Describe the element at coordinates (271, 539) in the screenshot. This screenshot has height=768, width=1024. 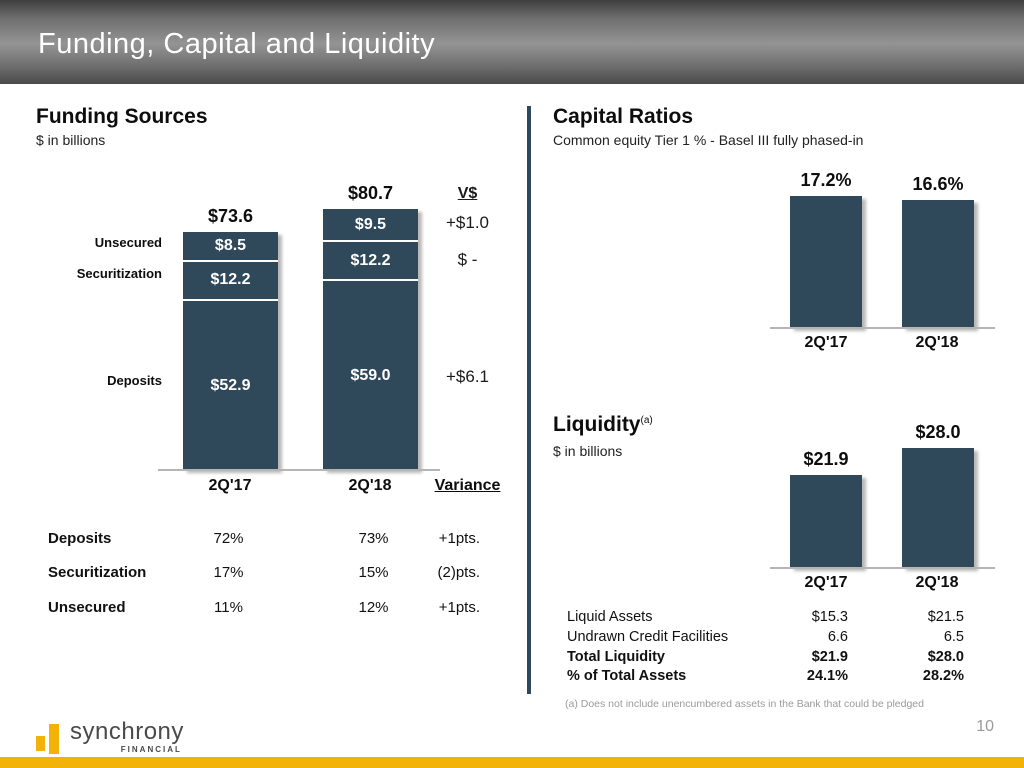
I see `mix-table-row-deposits: Deposits 72% 73% +1pts.` at that location.